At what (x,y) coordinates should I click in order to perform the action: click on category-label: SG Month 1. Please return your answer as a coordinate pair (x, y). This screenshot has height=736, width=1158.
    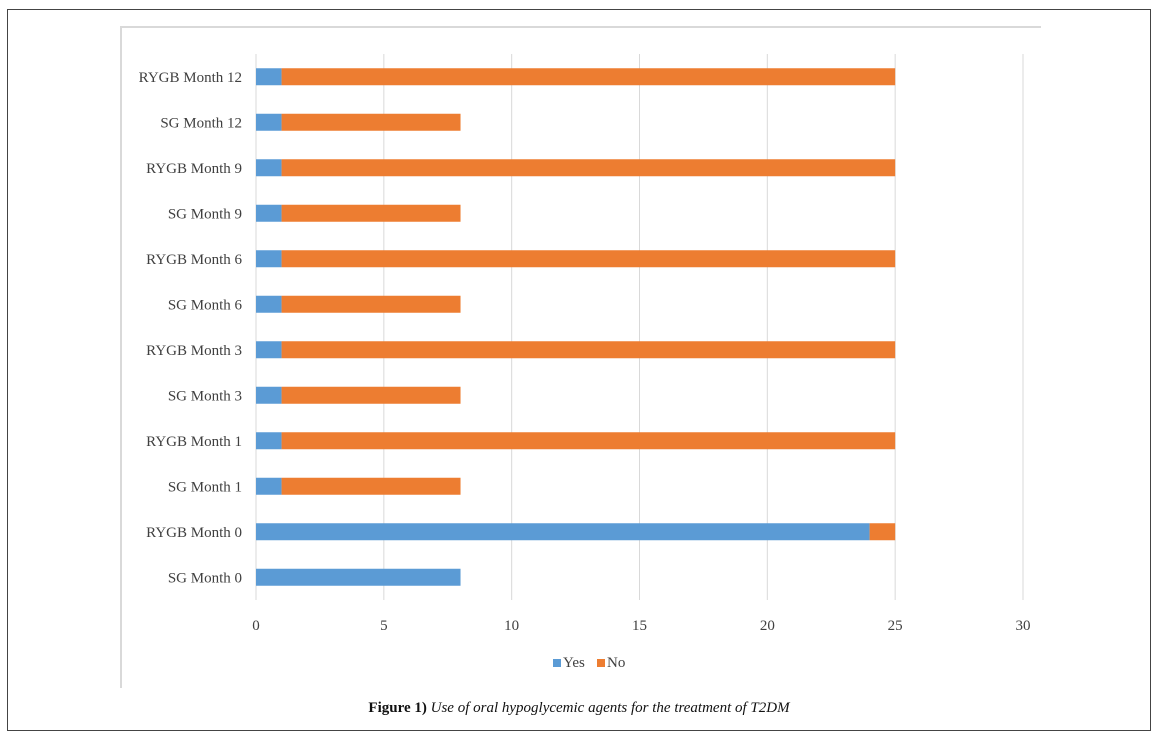
    Looking at the image, I should click on (205, 487).